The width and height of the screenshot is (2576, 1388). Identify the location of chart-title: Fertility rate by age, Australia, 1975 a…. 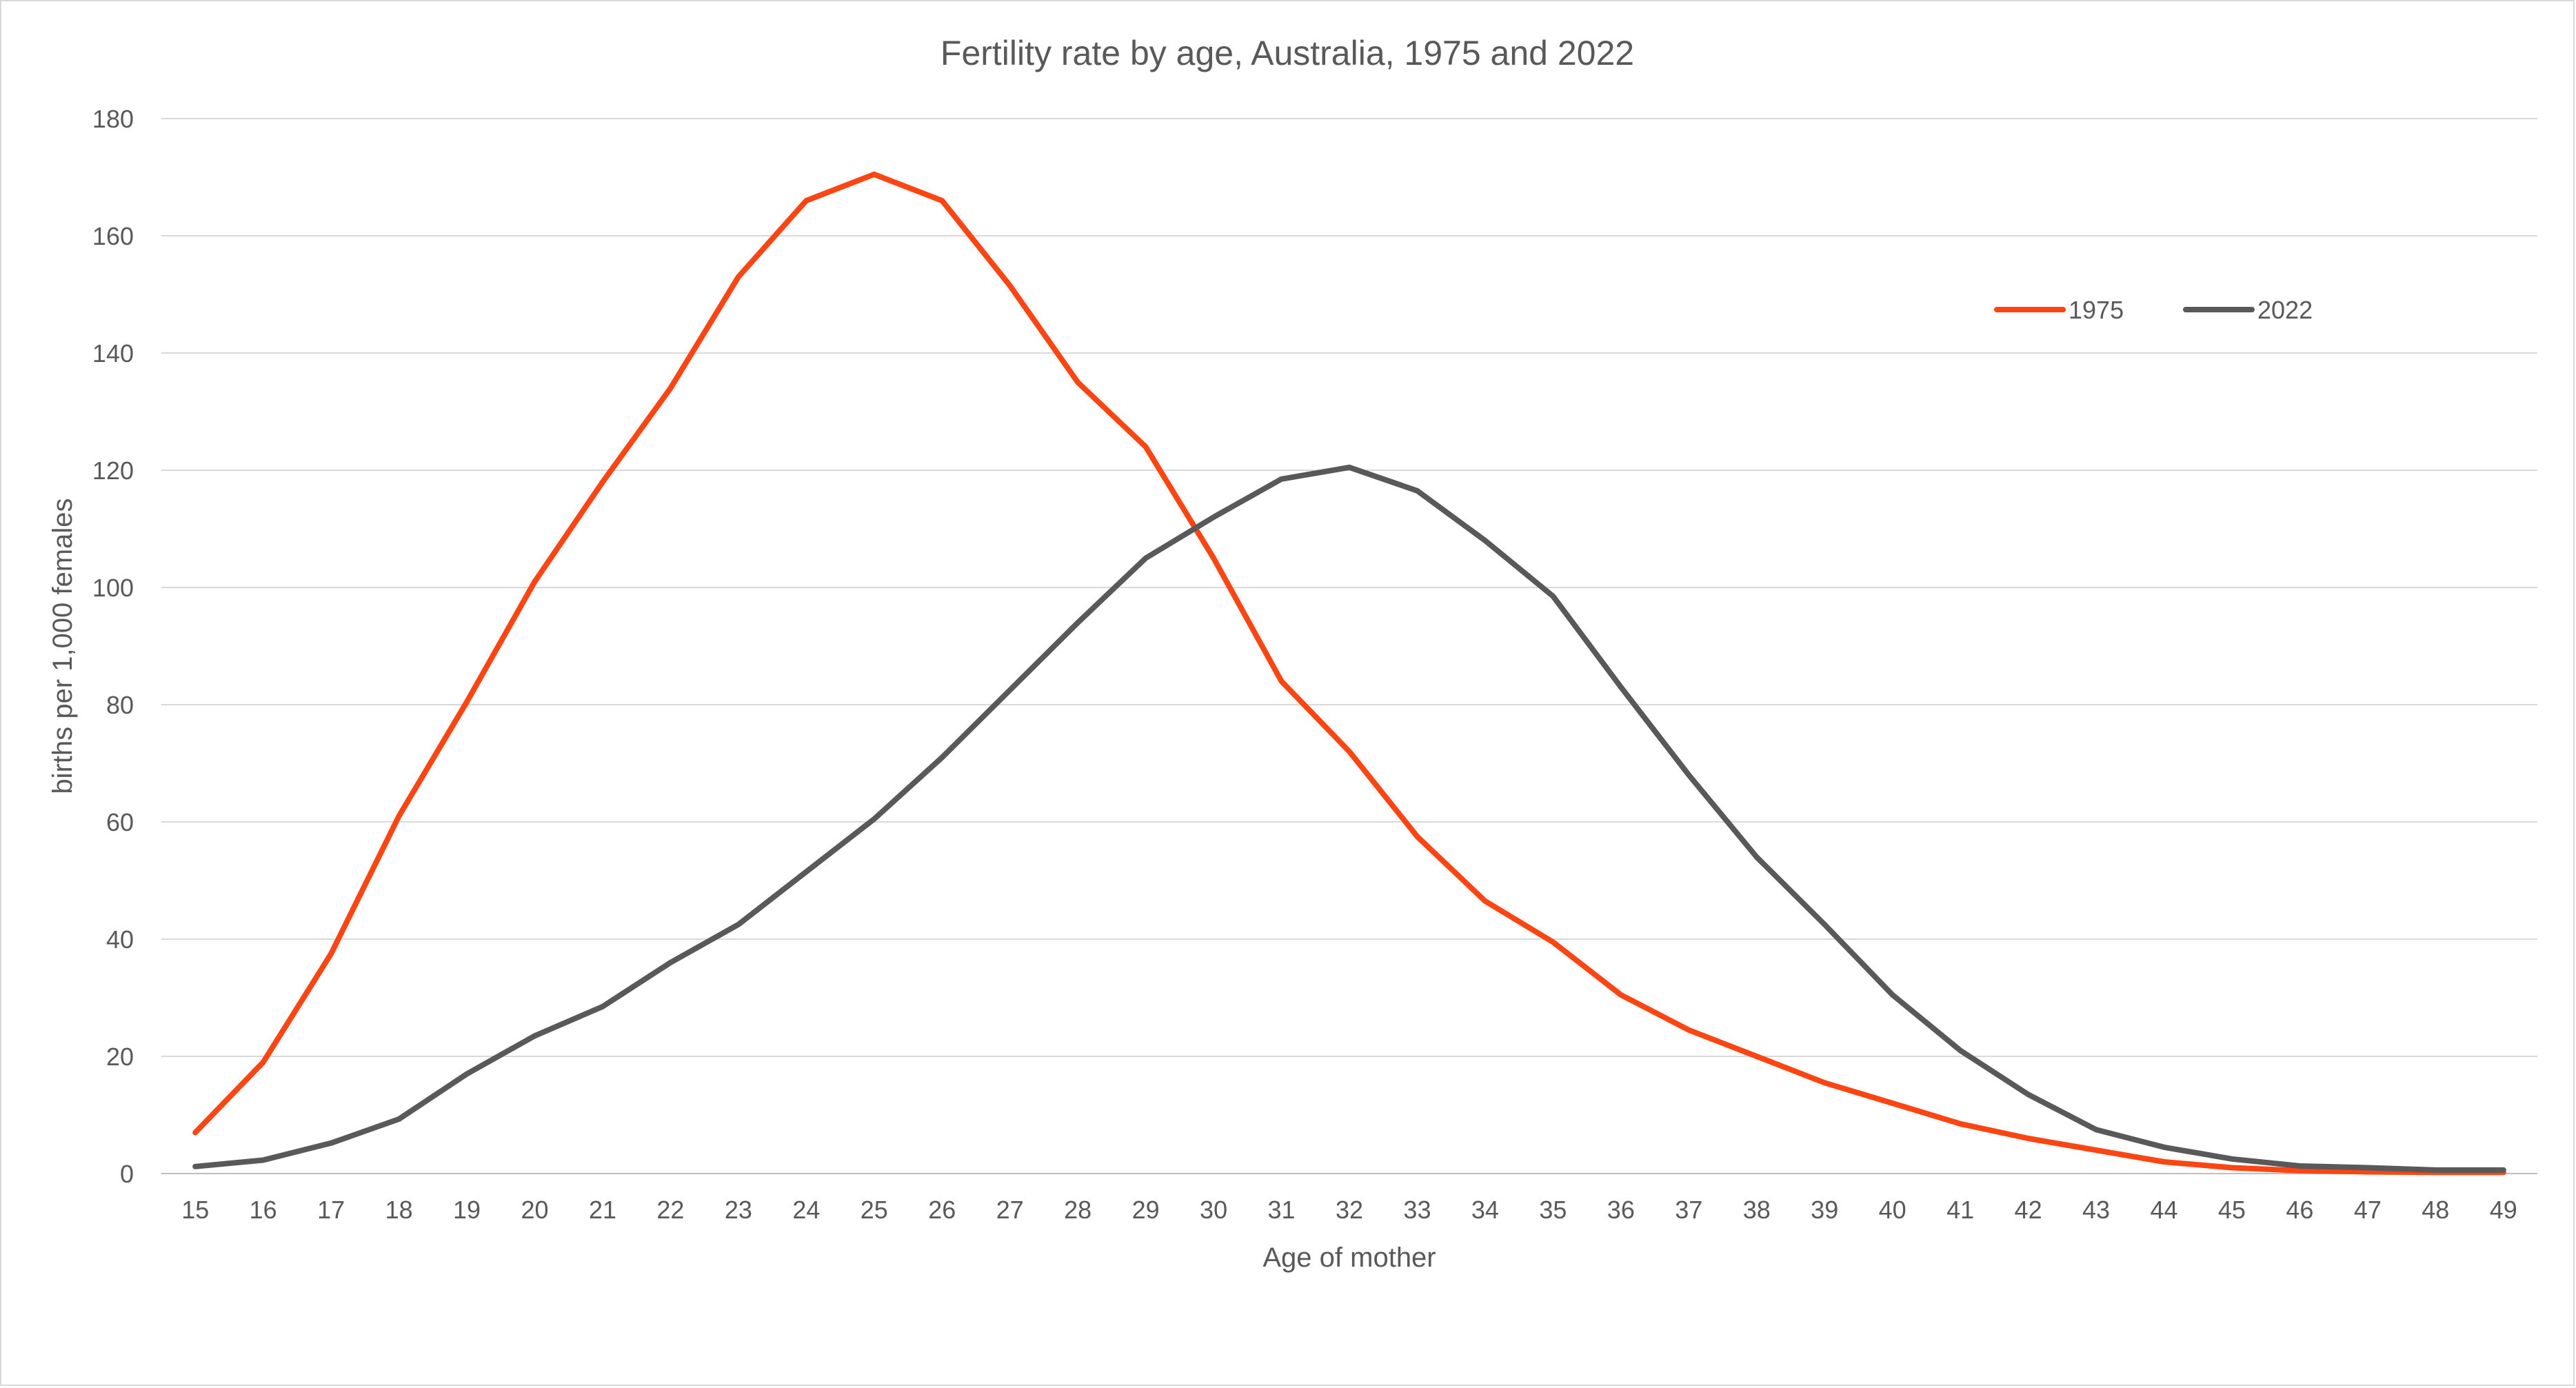
(1287, 53).